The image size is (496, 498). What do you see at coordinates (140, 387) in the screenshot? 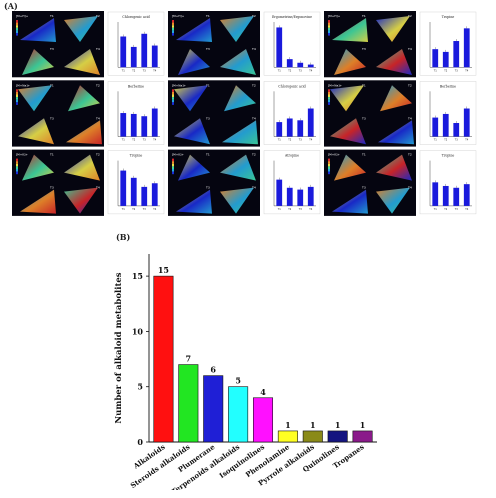
I see `y-tick-label: 5` at bounding box center [140, 387].